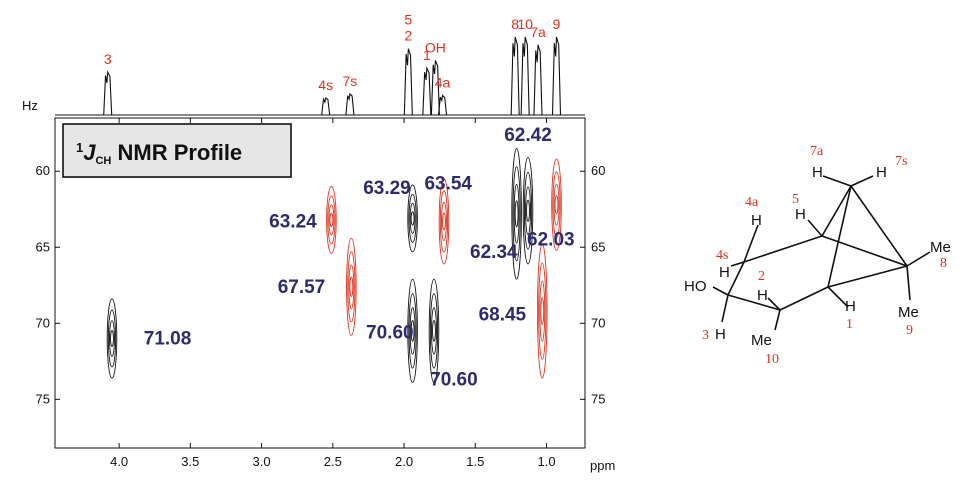 This screenshot has width=969, height=481. Describe the element at coordinates (551, 240) in the screenshot. I see `coupling-value-label: 62.03` at that location.